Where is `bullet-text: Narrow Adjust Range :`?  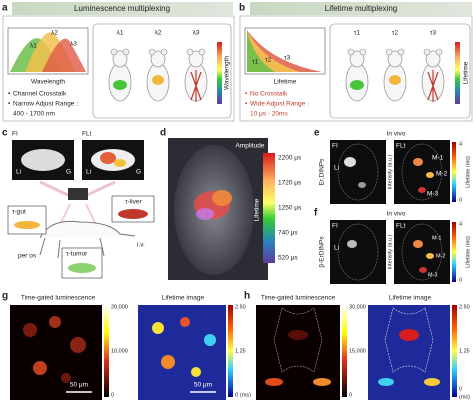
bullet-text: Narrow Adjust Range : is located at coordinates (45, 104).